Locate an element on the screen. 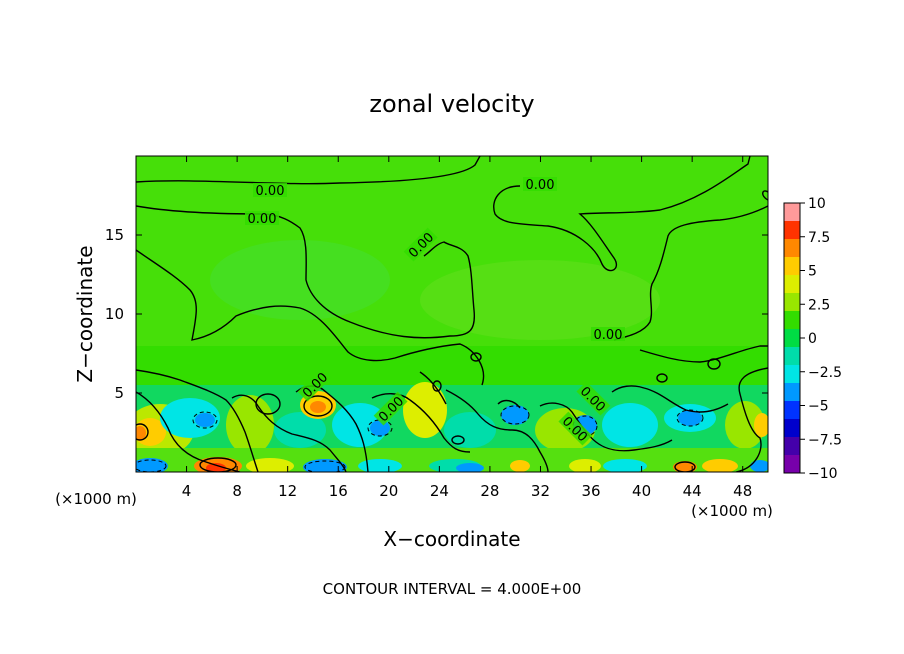  x-tick-label: 36 is located at coordinates (590, 491).